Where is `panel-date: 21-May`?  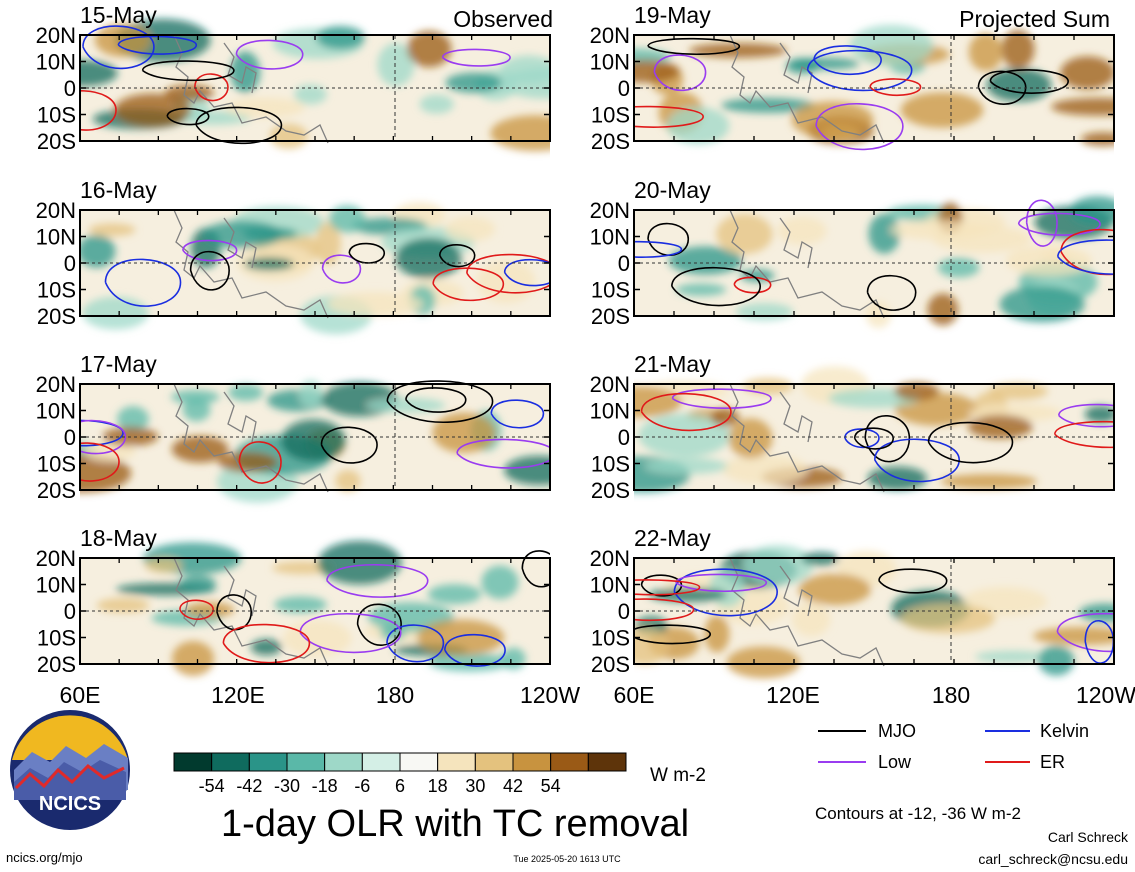
panel-date: 21-May is located at coordinates (672, 364).